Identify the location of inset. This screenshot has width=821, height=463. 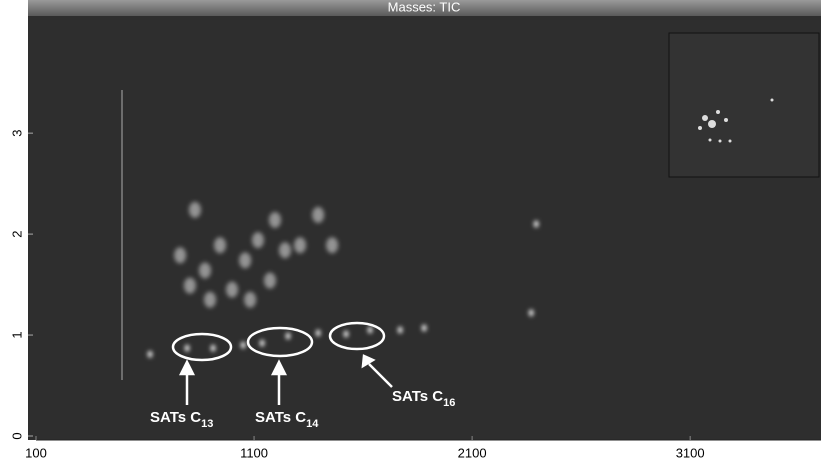
(744, 105).